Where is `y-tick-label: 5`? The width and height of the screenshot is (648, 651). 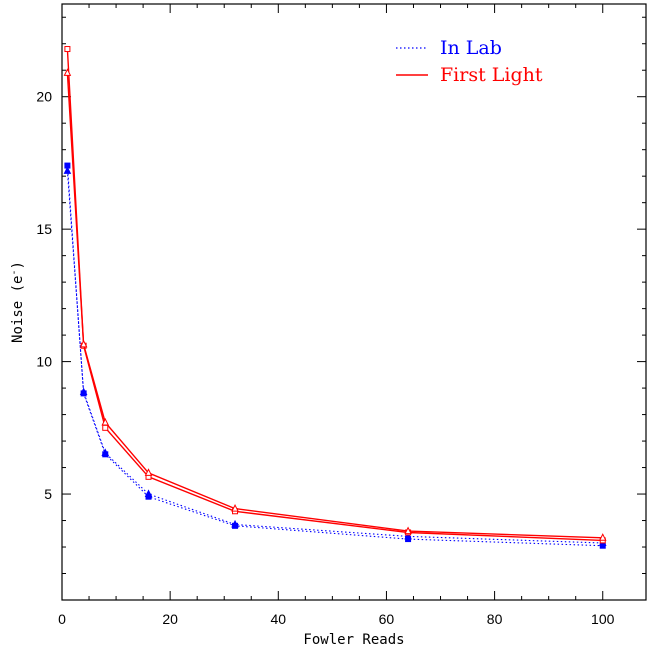
y-tick-label: 5 is located at coordinates (48, 494).